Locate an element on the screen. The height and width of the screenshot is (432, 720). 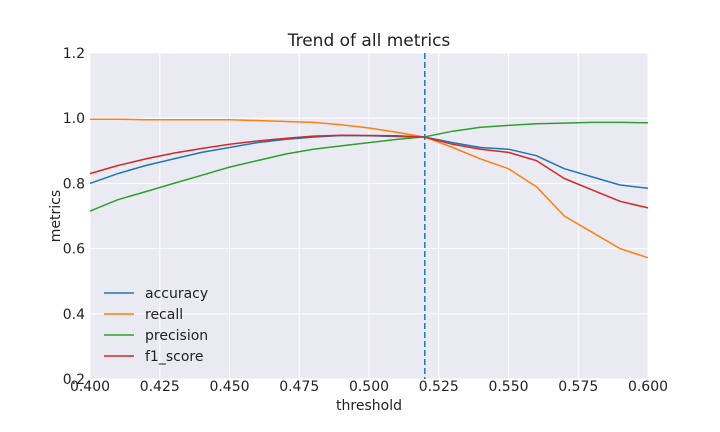
y-tick-label: 1.2 is located at coordinates (74, 54).